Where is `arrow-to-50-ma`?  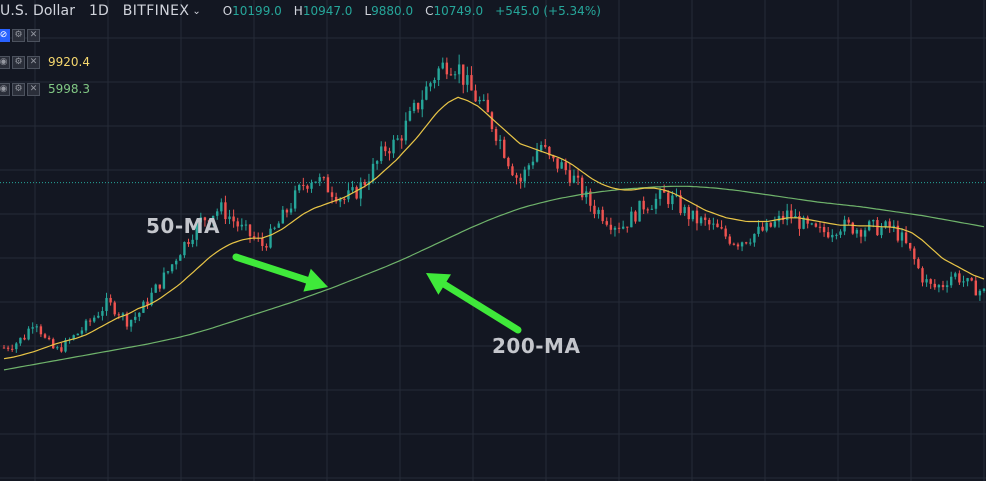 arrow-to-50-ma is located at coordinates (280, 272).